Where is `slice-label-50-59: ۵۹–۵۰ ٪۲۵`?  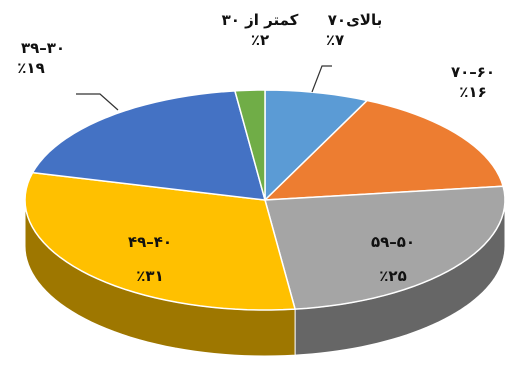
slice-label-50-59: ۵۹–۵۰ ٪۲۵ is located at coordinates (393, 259).